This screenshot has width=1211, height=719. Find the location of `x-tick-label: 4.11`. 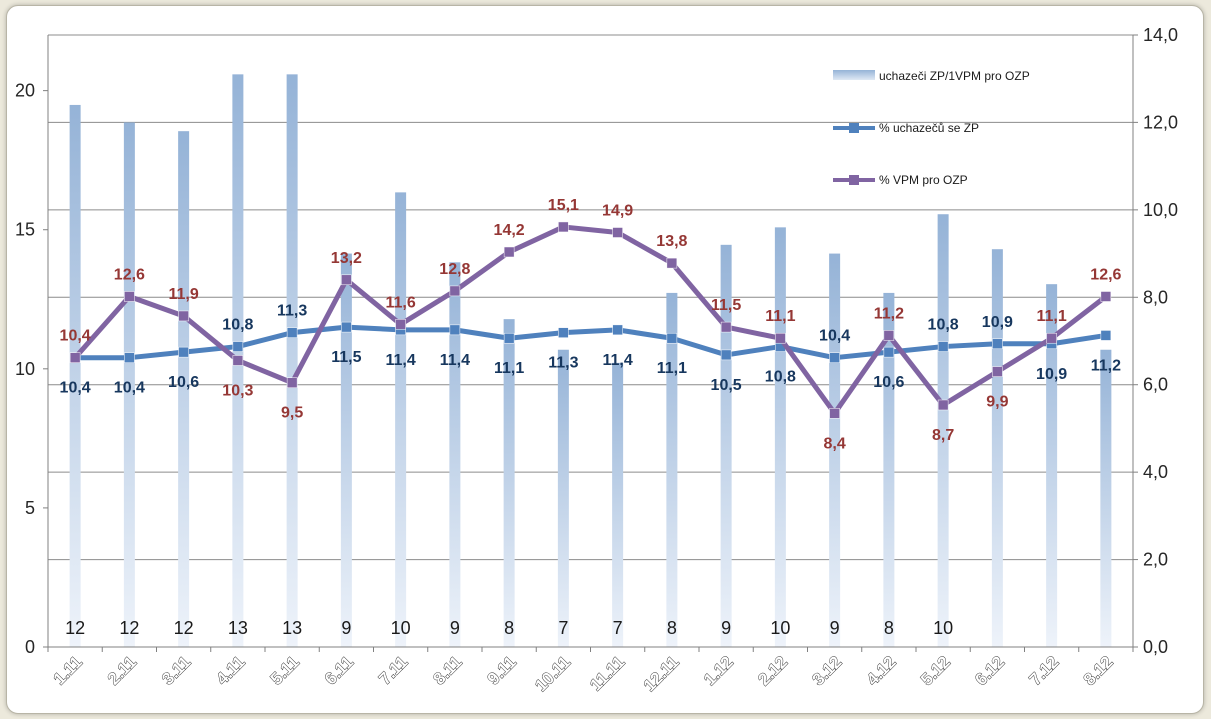

x-tick-label: 4.11 is located at coordinates (231, 670).